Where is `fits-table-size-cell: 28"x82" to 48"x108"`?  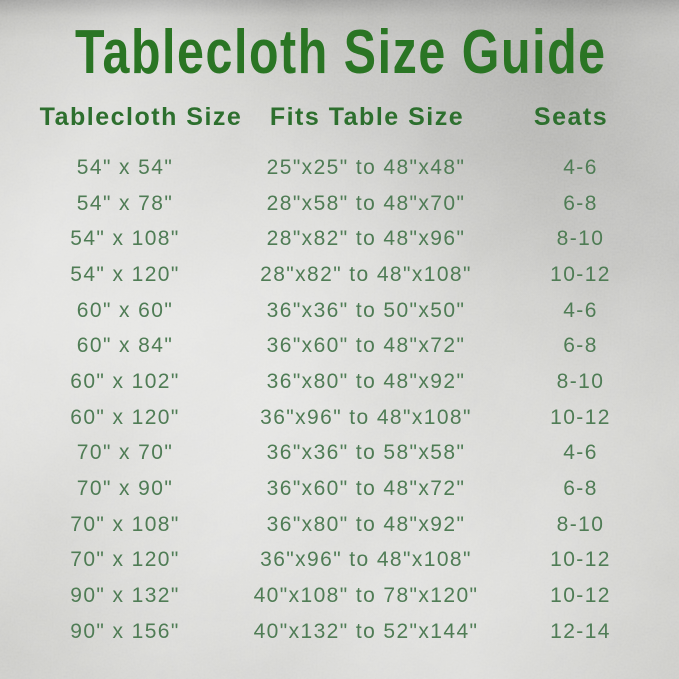
fits-table-size-cell: 28"x82" to 48"x108" is located at coordinates (366, 274).